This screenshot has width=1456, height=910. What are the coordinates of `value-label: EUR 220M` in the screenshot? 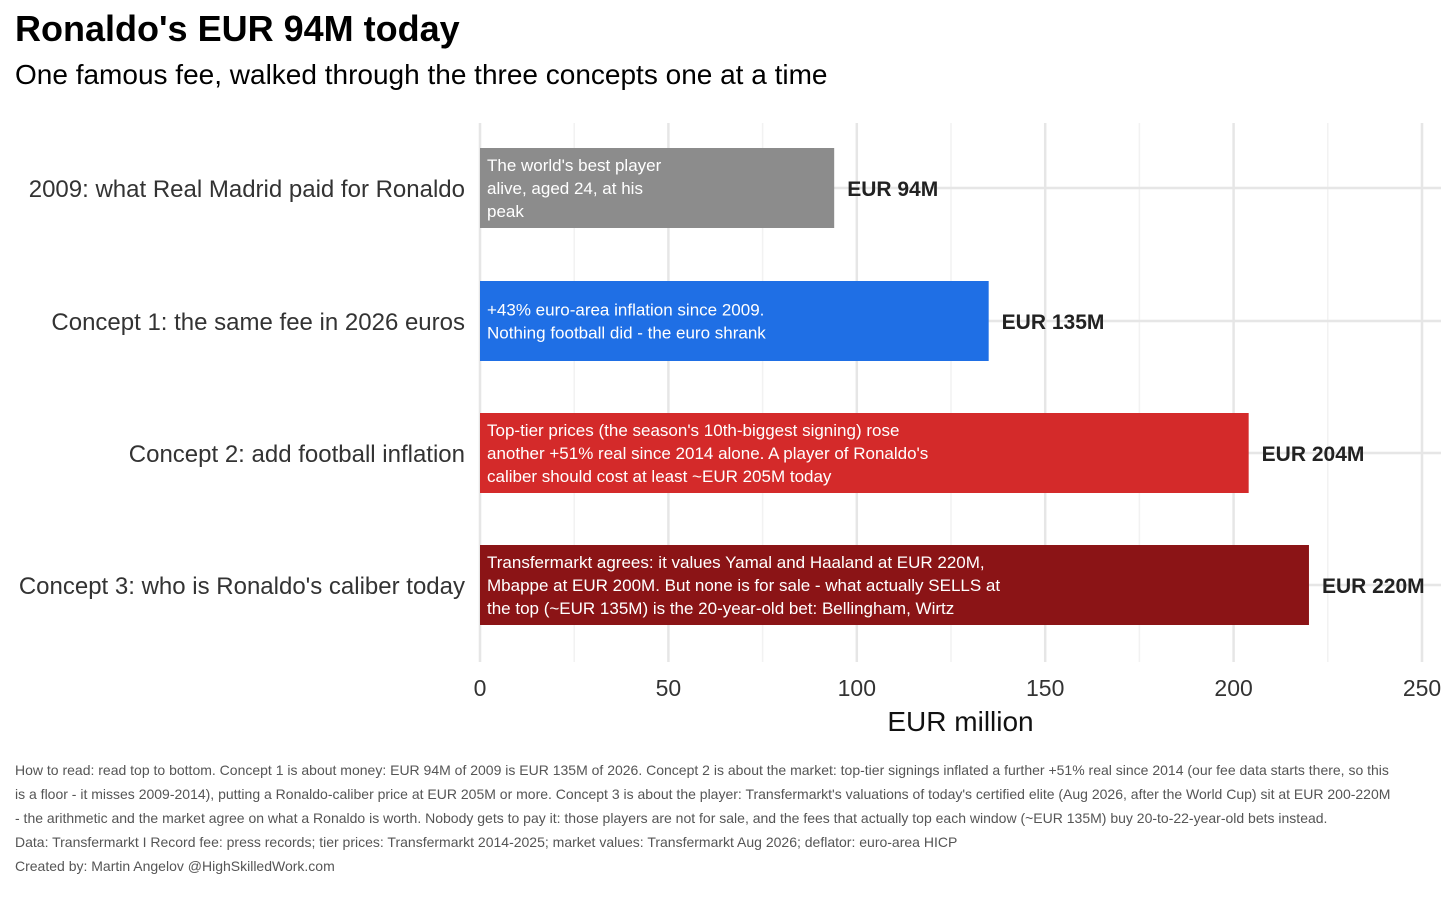 It's located at (1373, 586).